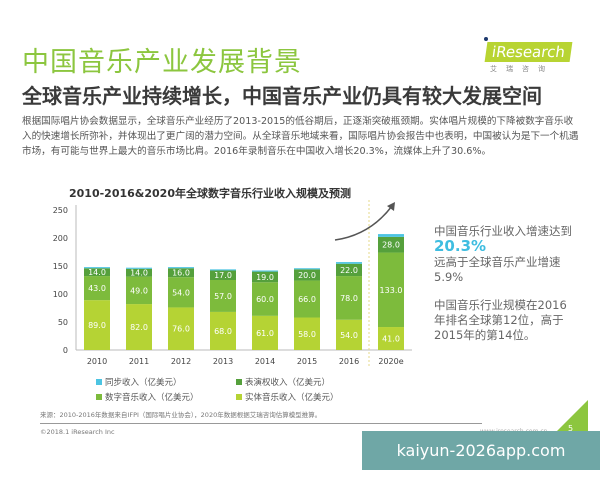 Image resolution: width=600 pixels, height=480 pixels. What do you see at coordinates (307, 361) in the screenshot?
I see `x-tick-label: 2015` at bounding box center [307, 361].